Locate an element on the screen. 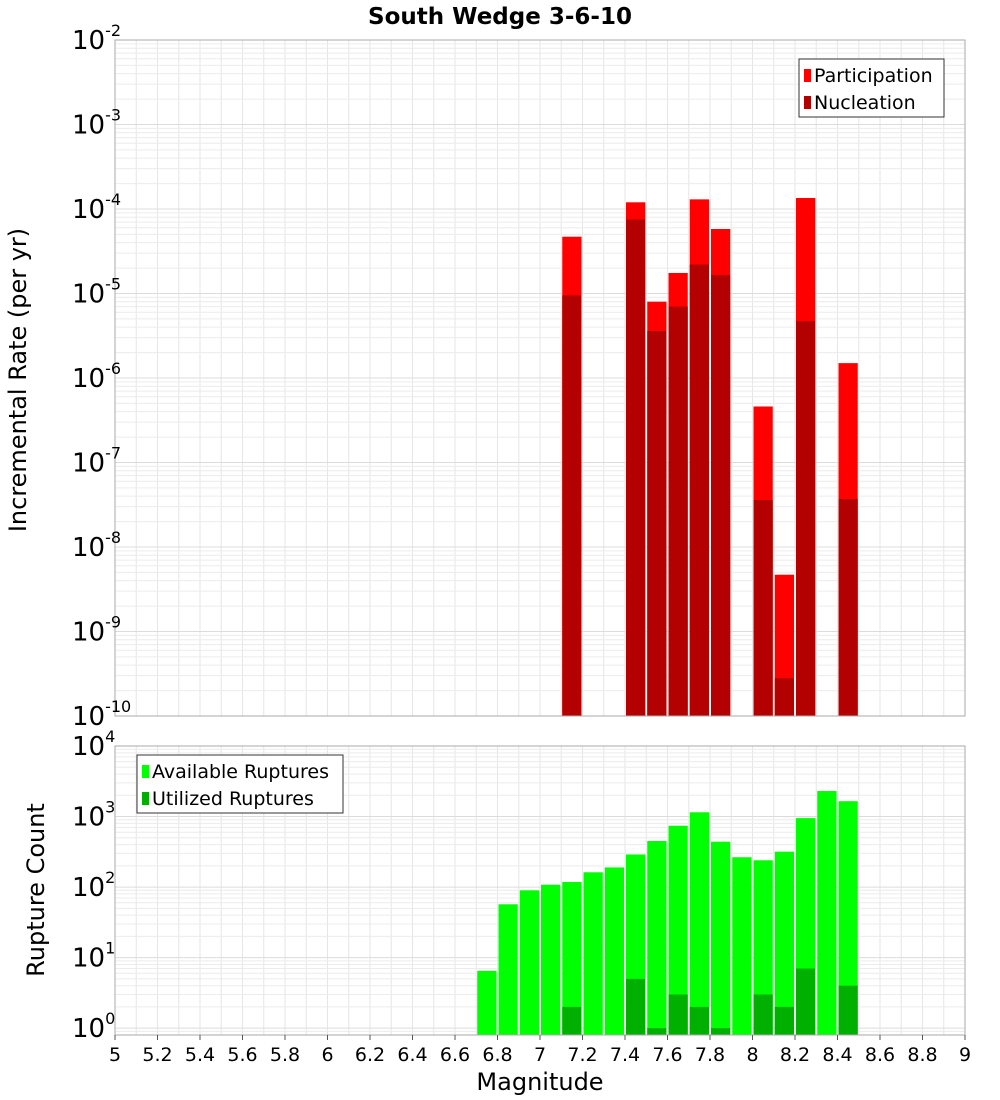 The height and width of the screenshot is (1100, 1000). x-tick-label: 6 is located at coordinates (327, 1055).